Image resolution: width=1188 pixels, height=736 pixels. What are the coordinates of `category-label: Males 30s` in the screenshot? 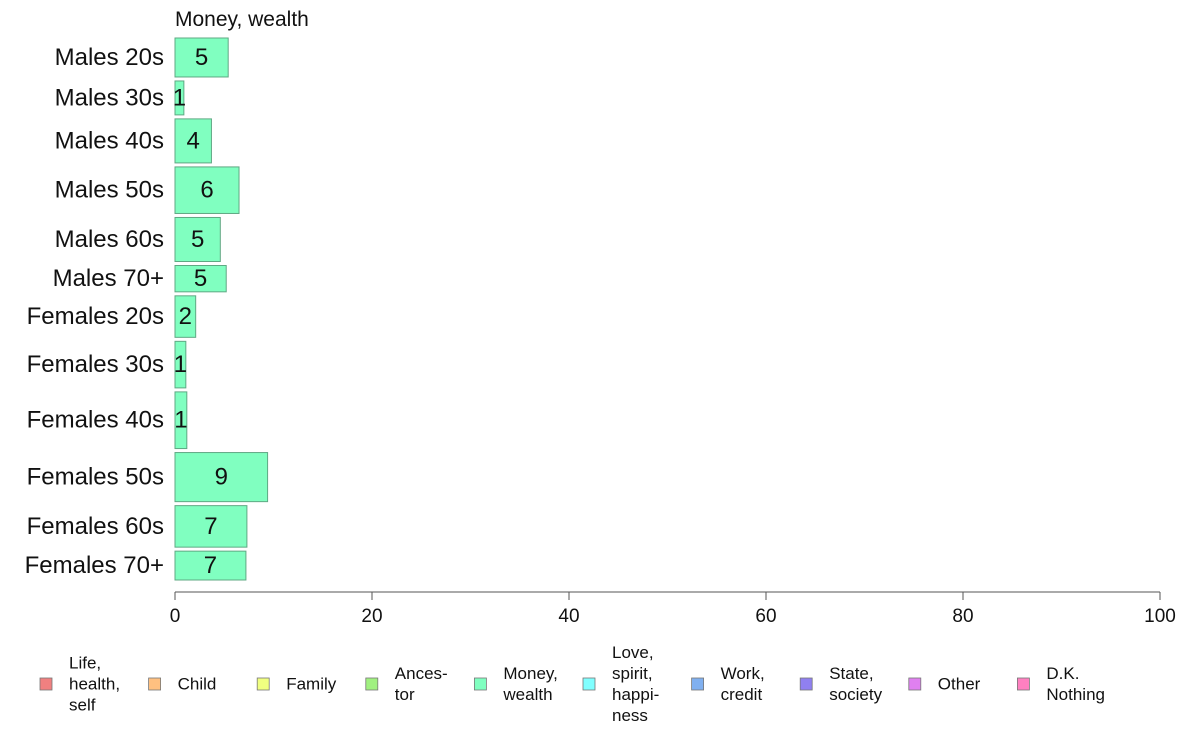 It's located at (109, 97).